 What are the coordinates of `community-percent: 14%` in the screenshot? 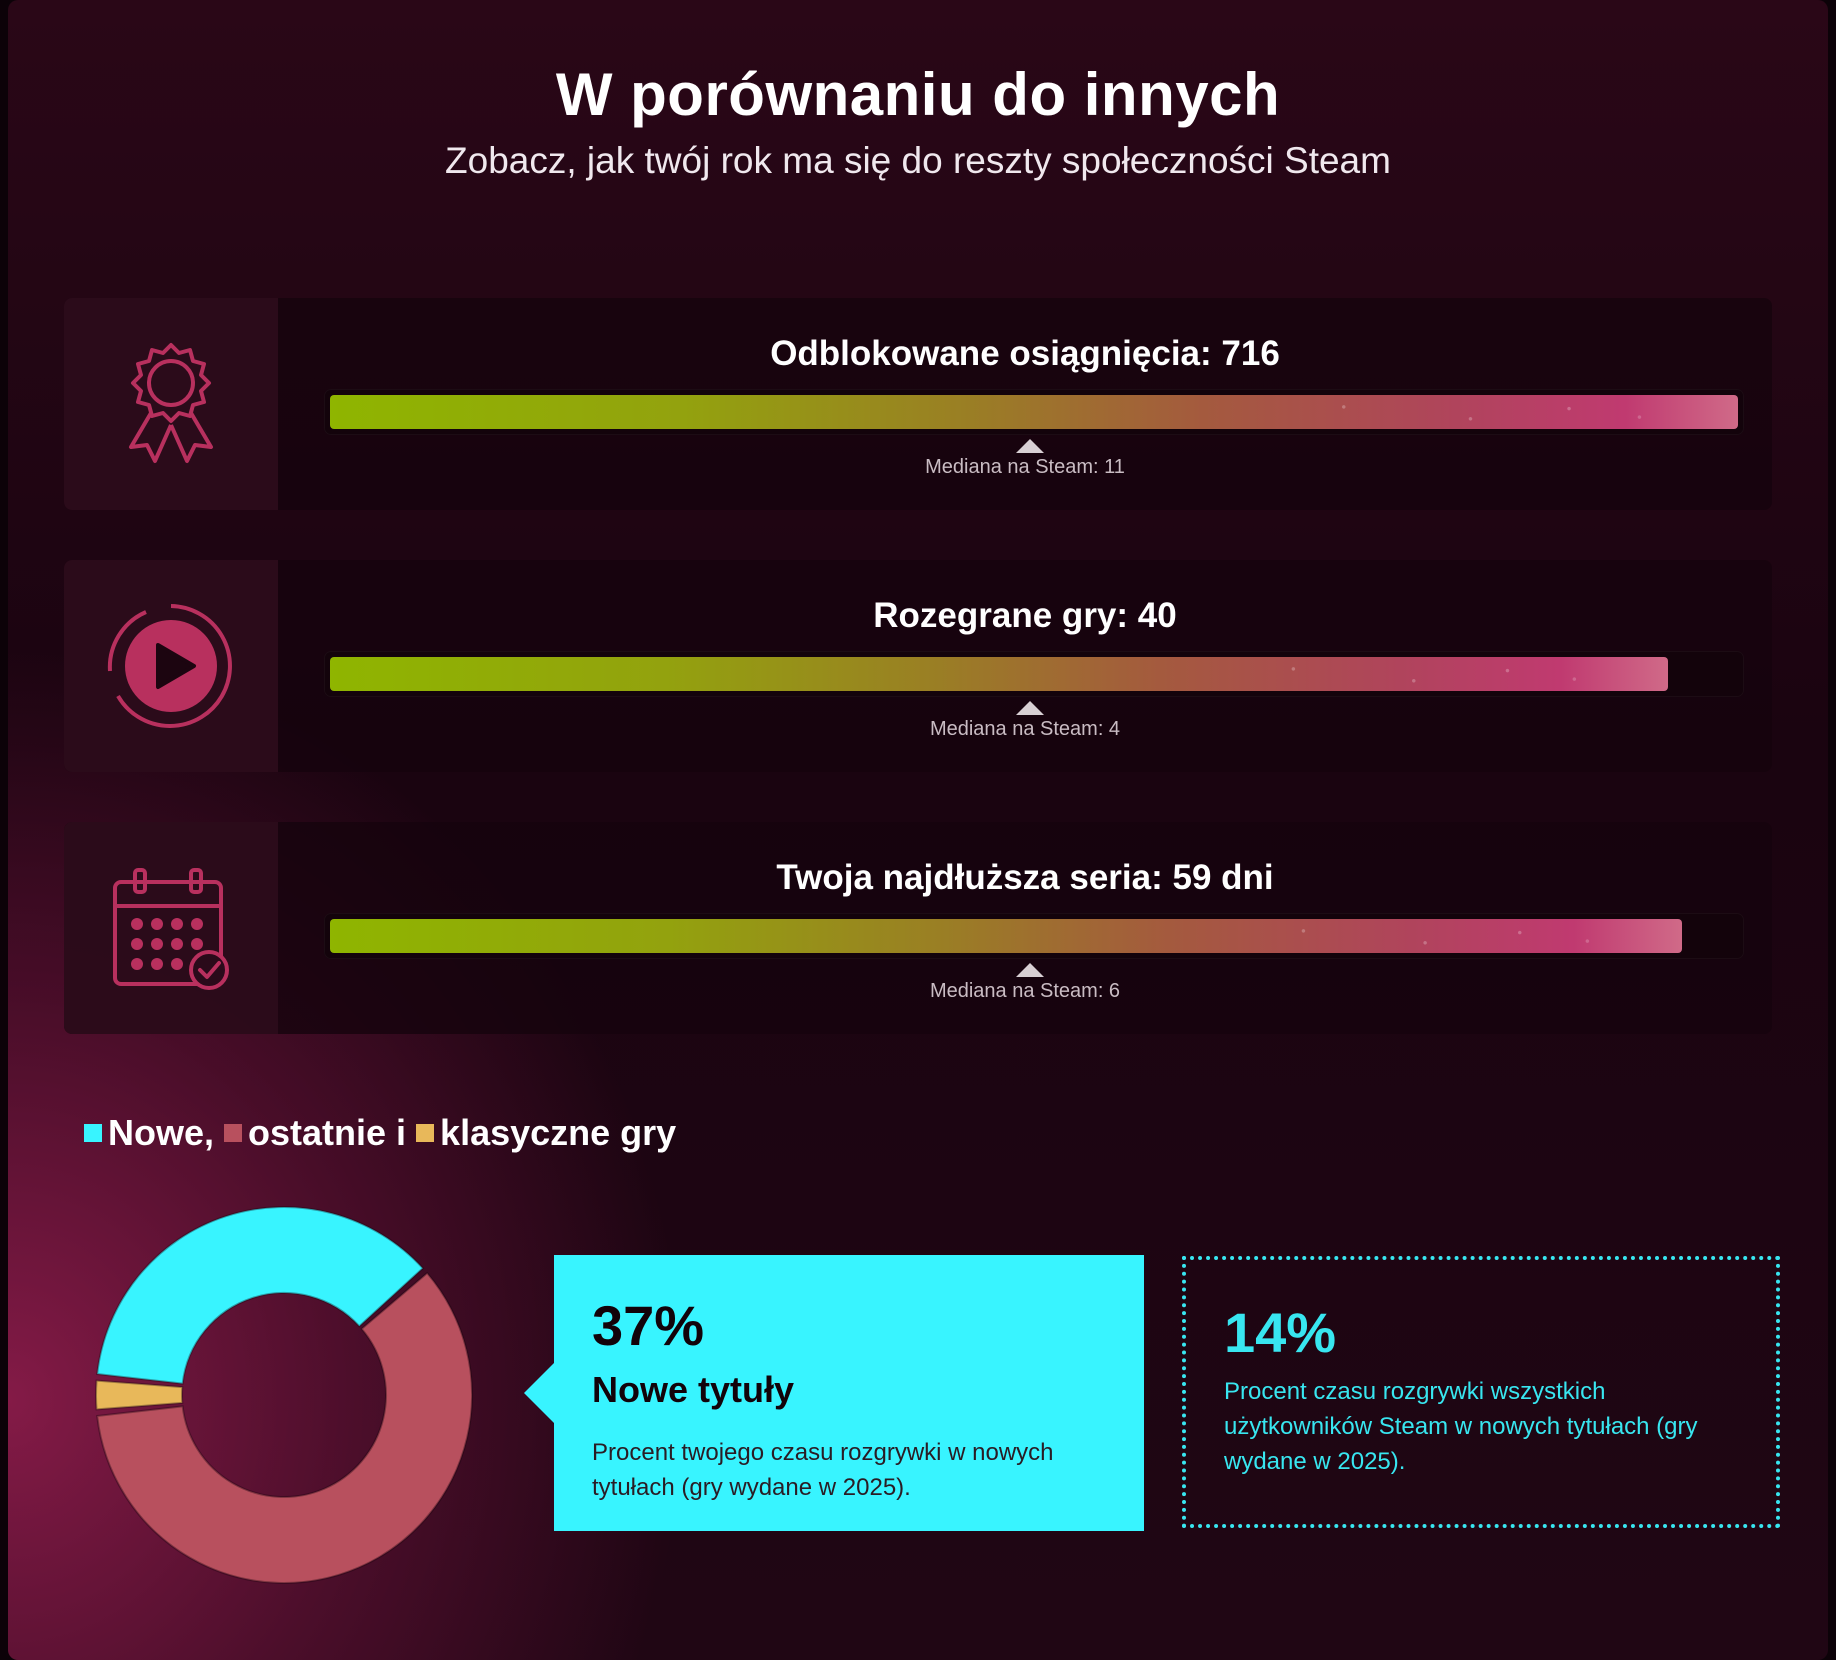 It's located at (1280, 1332).